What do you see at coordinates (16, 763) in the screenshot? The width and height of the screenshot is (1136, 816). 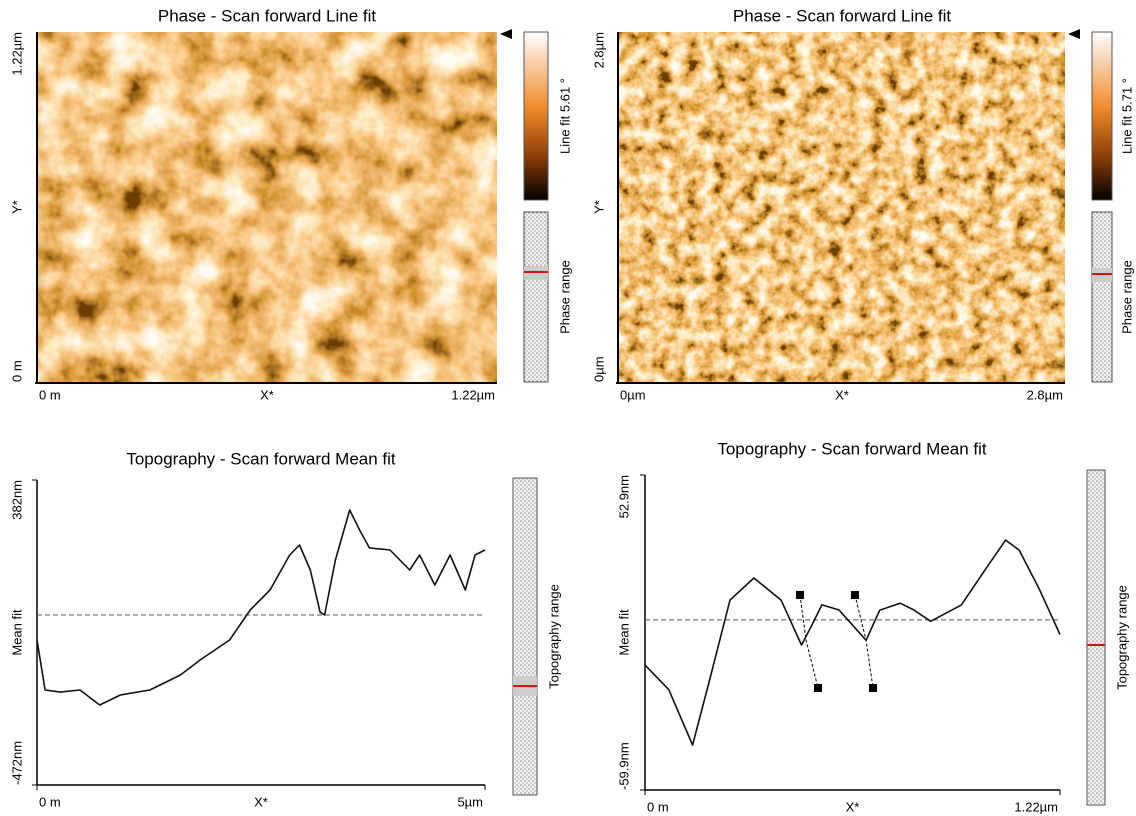 I see `y-tick-label: -472nm` at bounding box center [16, 763].